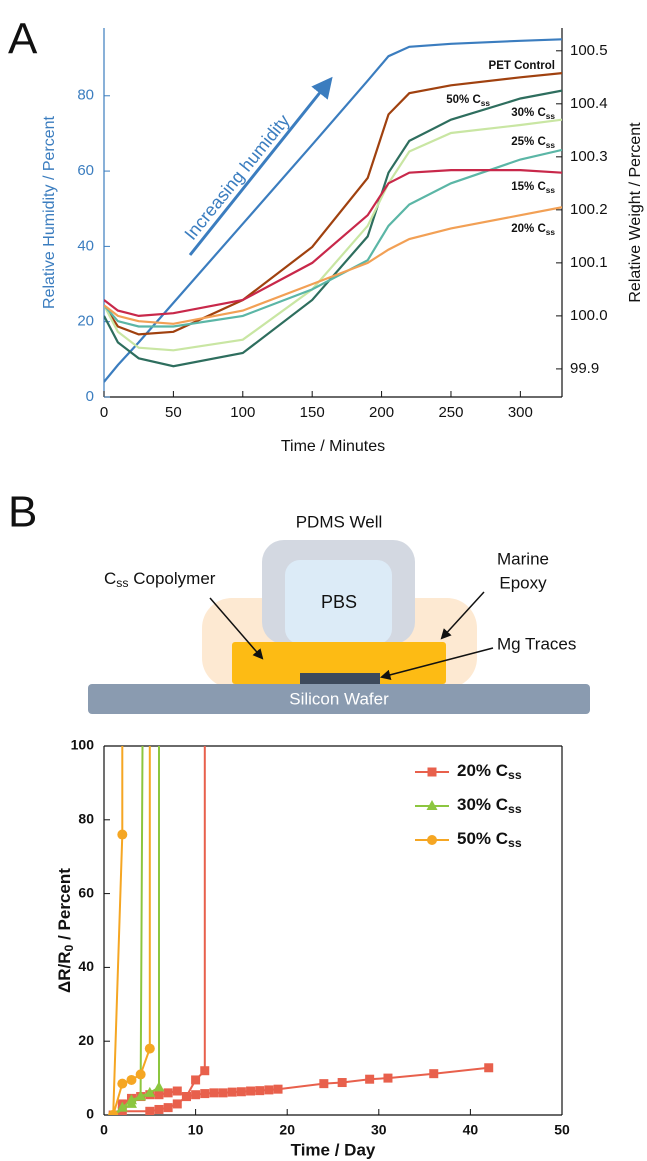 The height and width of the screenshot is (1161, 647). Describe the element at coordinates (520, 412) in the screenshot. I see `x-tick-label: 300` at that location.